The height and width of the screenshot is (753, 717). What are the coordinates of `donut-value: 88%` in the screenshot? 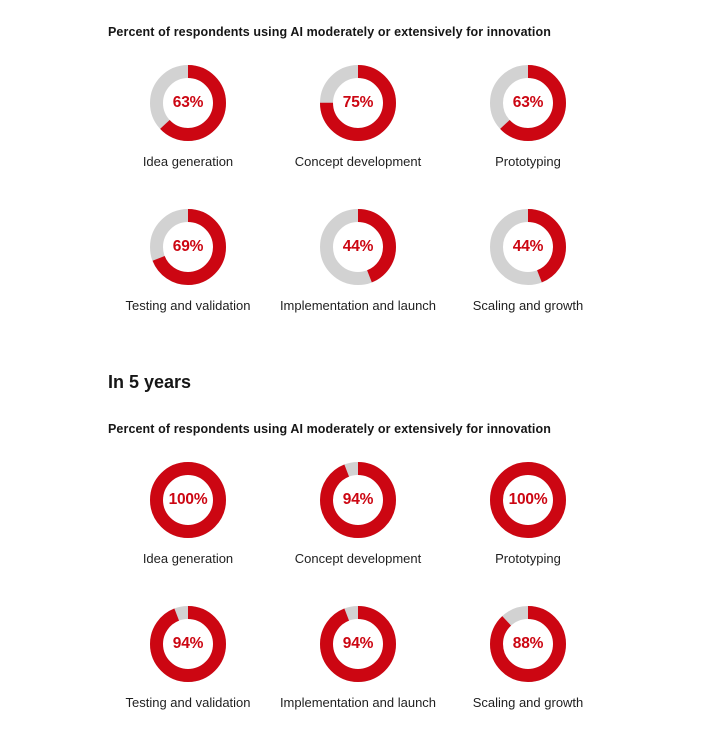 It's located at (528, 643).